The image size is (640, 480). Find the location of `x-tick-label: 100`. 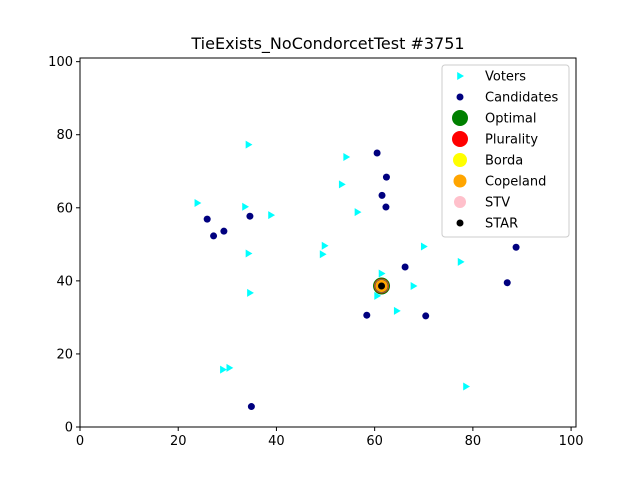

x-tick-label: 100 is located at coordinates (571, 441).